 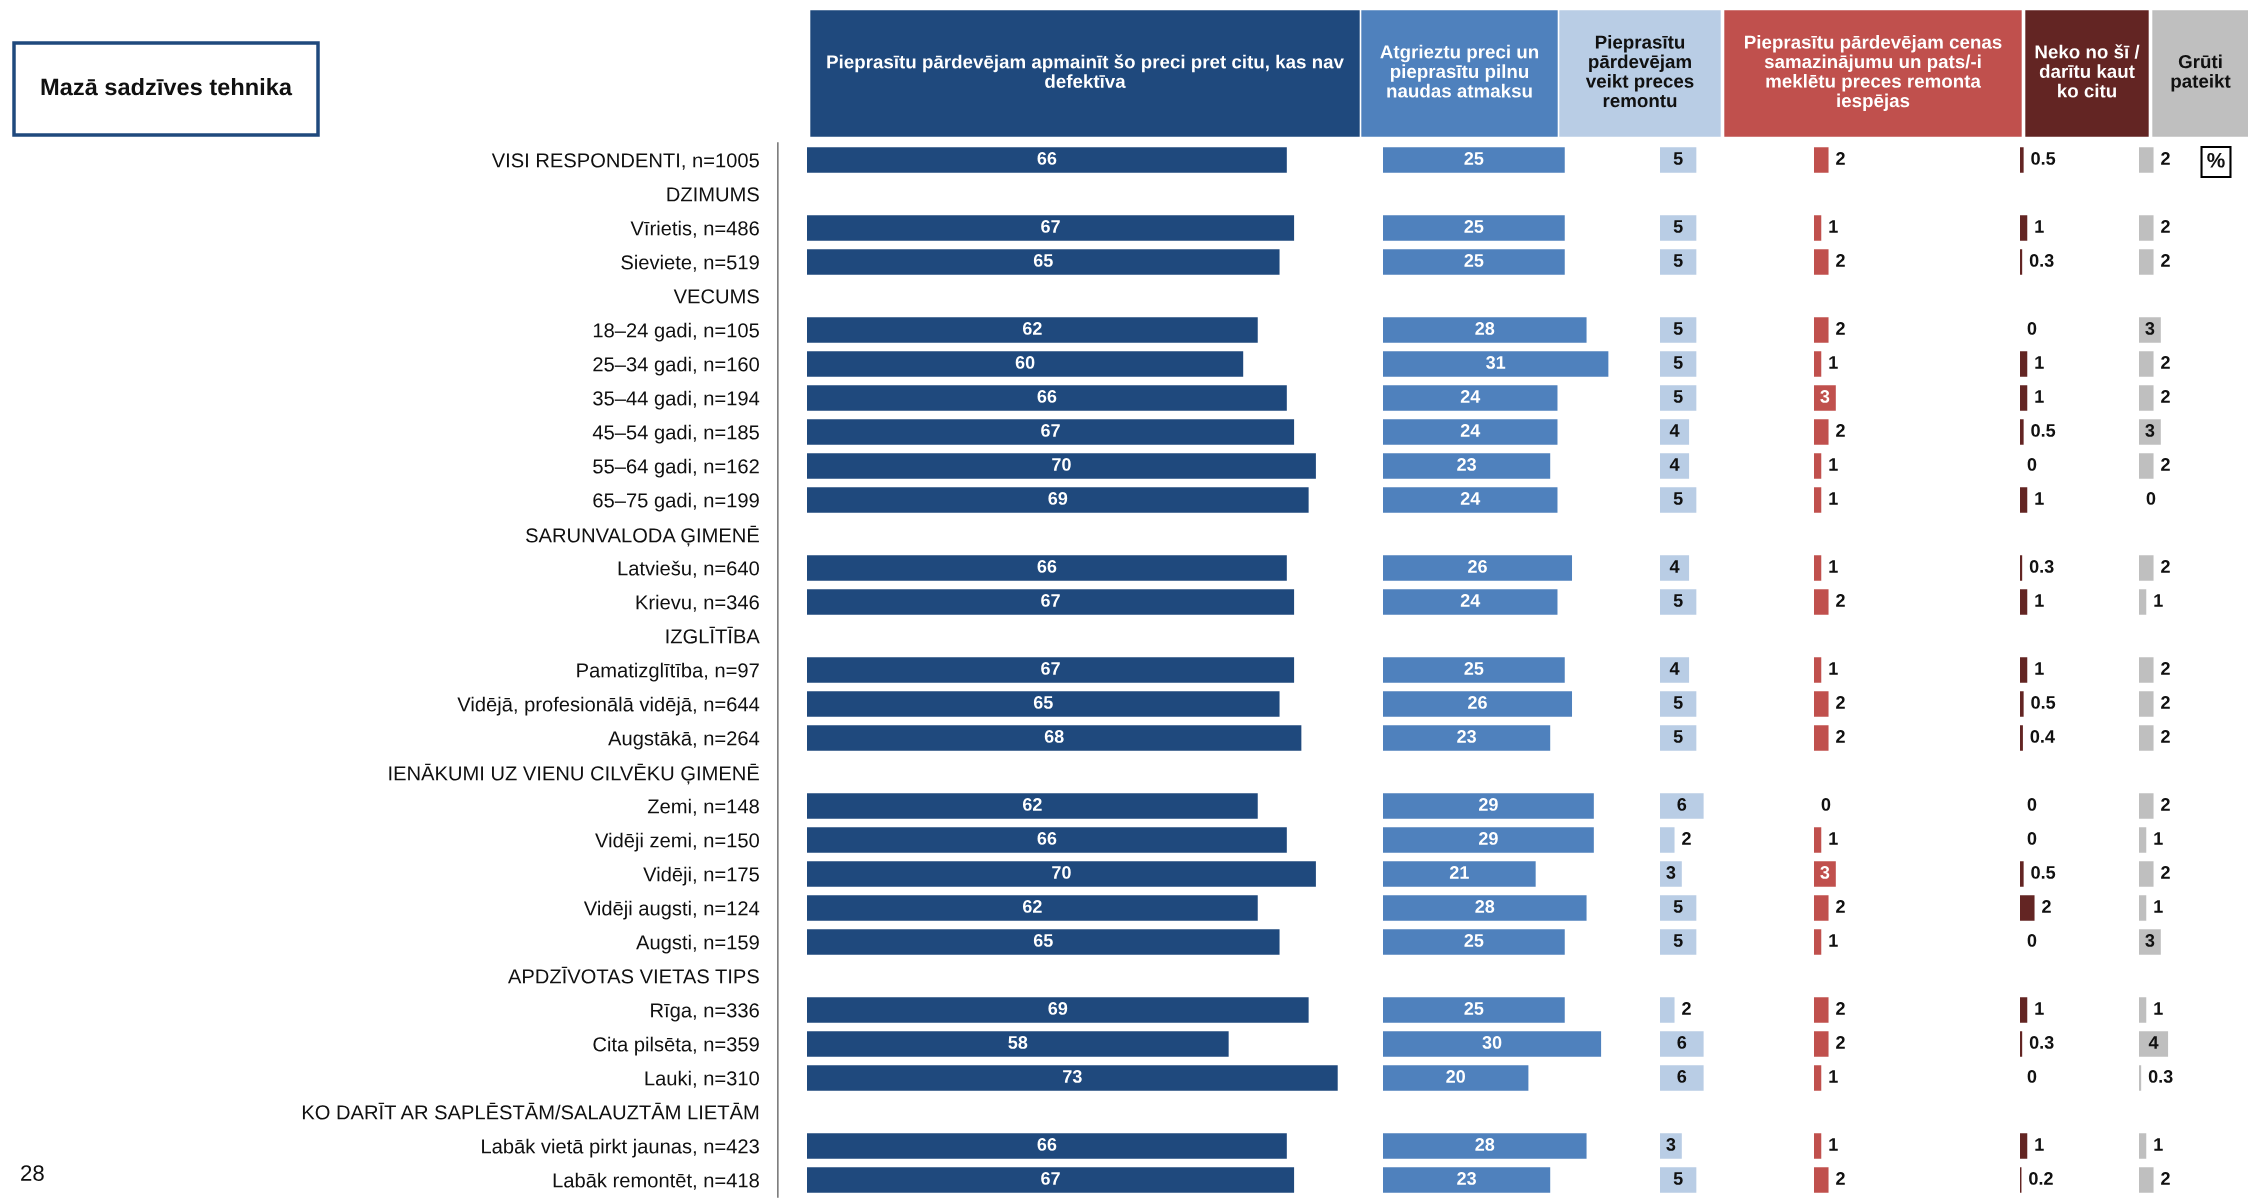 I want to click on y-tick-label: 65–75 gadi, n=199, so click(x=676, y=502).